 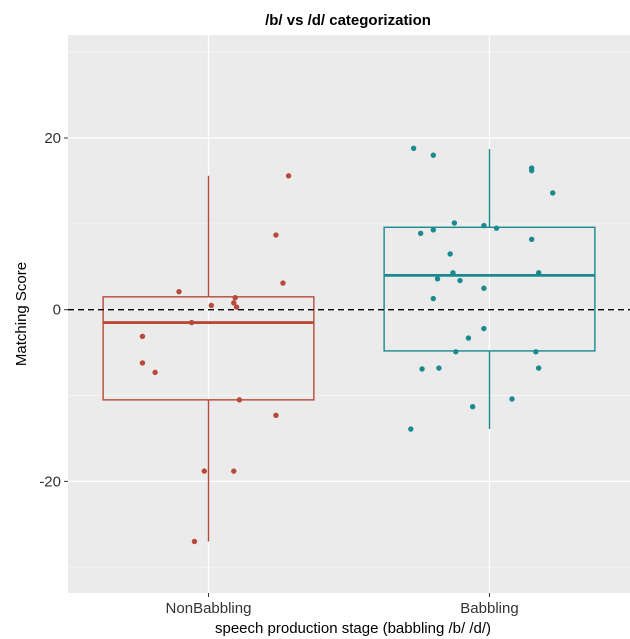 I want to click on x-tick-label: NonBabbling, so click(x=209, y=608).